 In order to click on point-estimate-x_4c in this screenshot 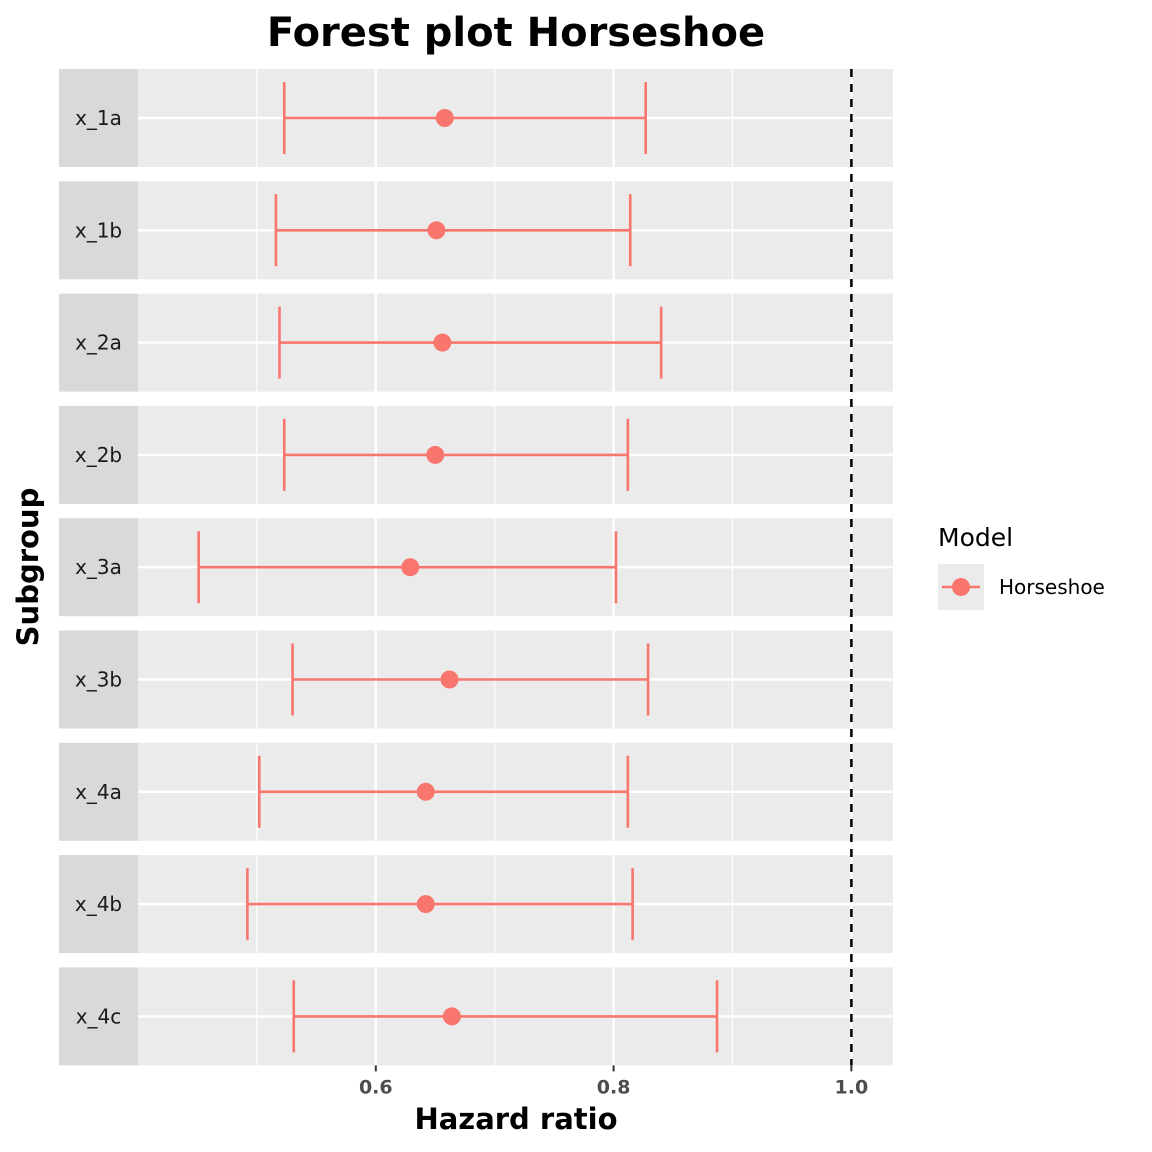, I will do `click(451, 1016)`.